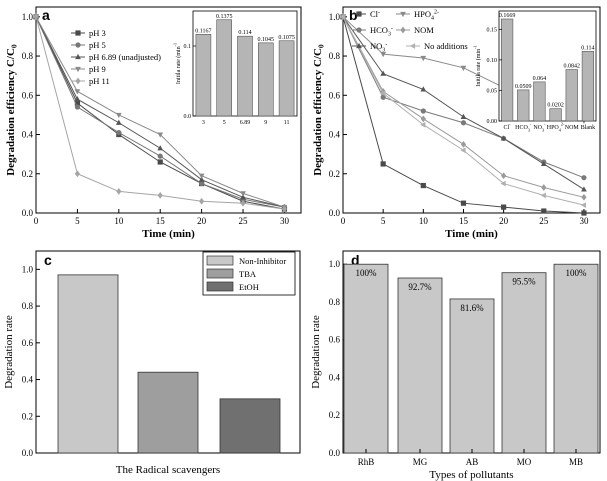  What do you see at coordinates (353, 15) in the screenshot?
I see `panel-letter: b` at bounding box center [353, 15].